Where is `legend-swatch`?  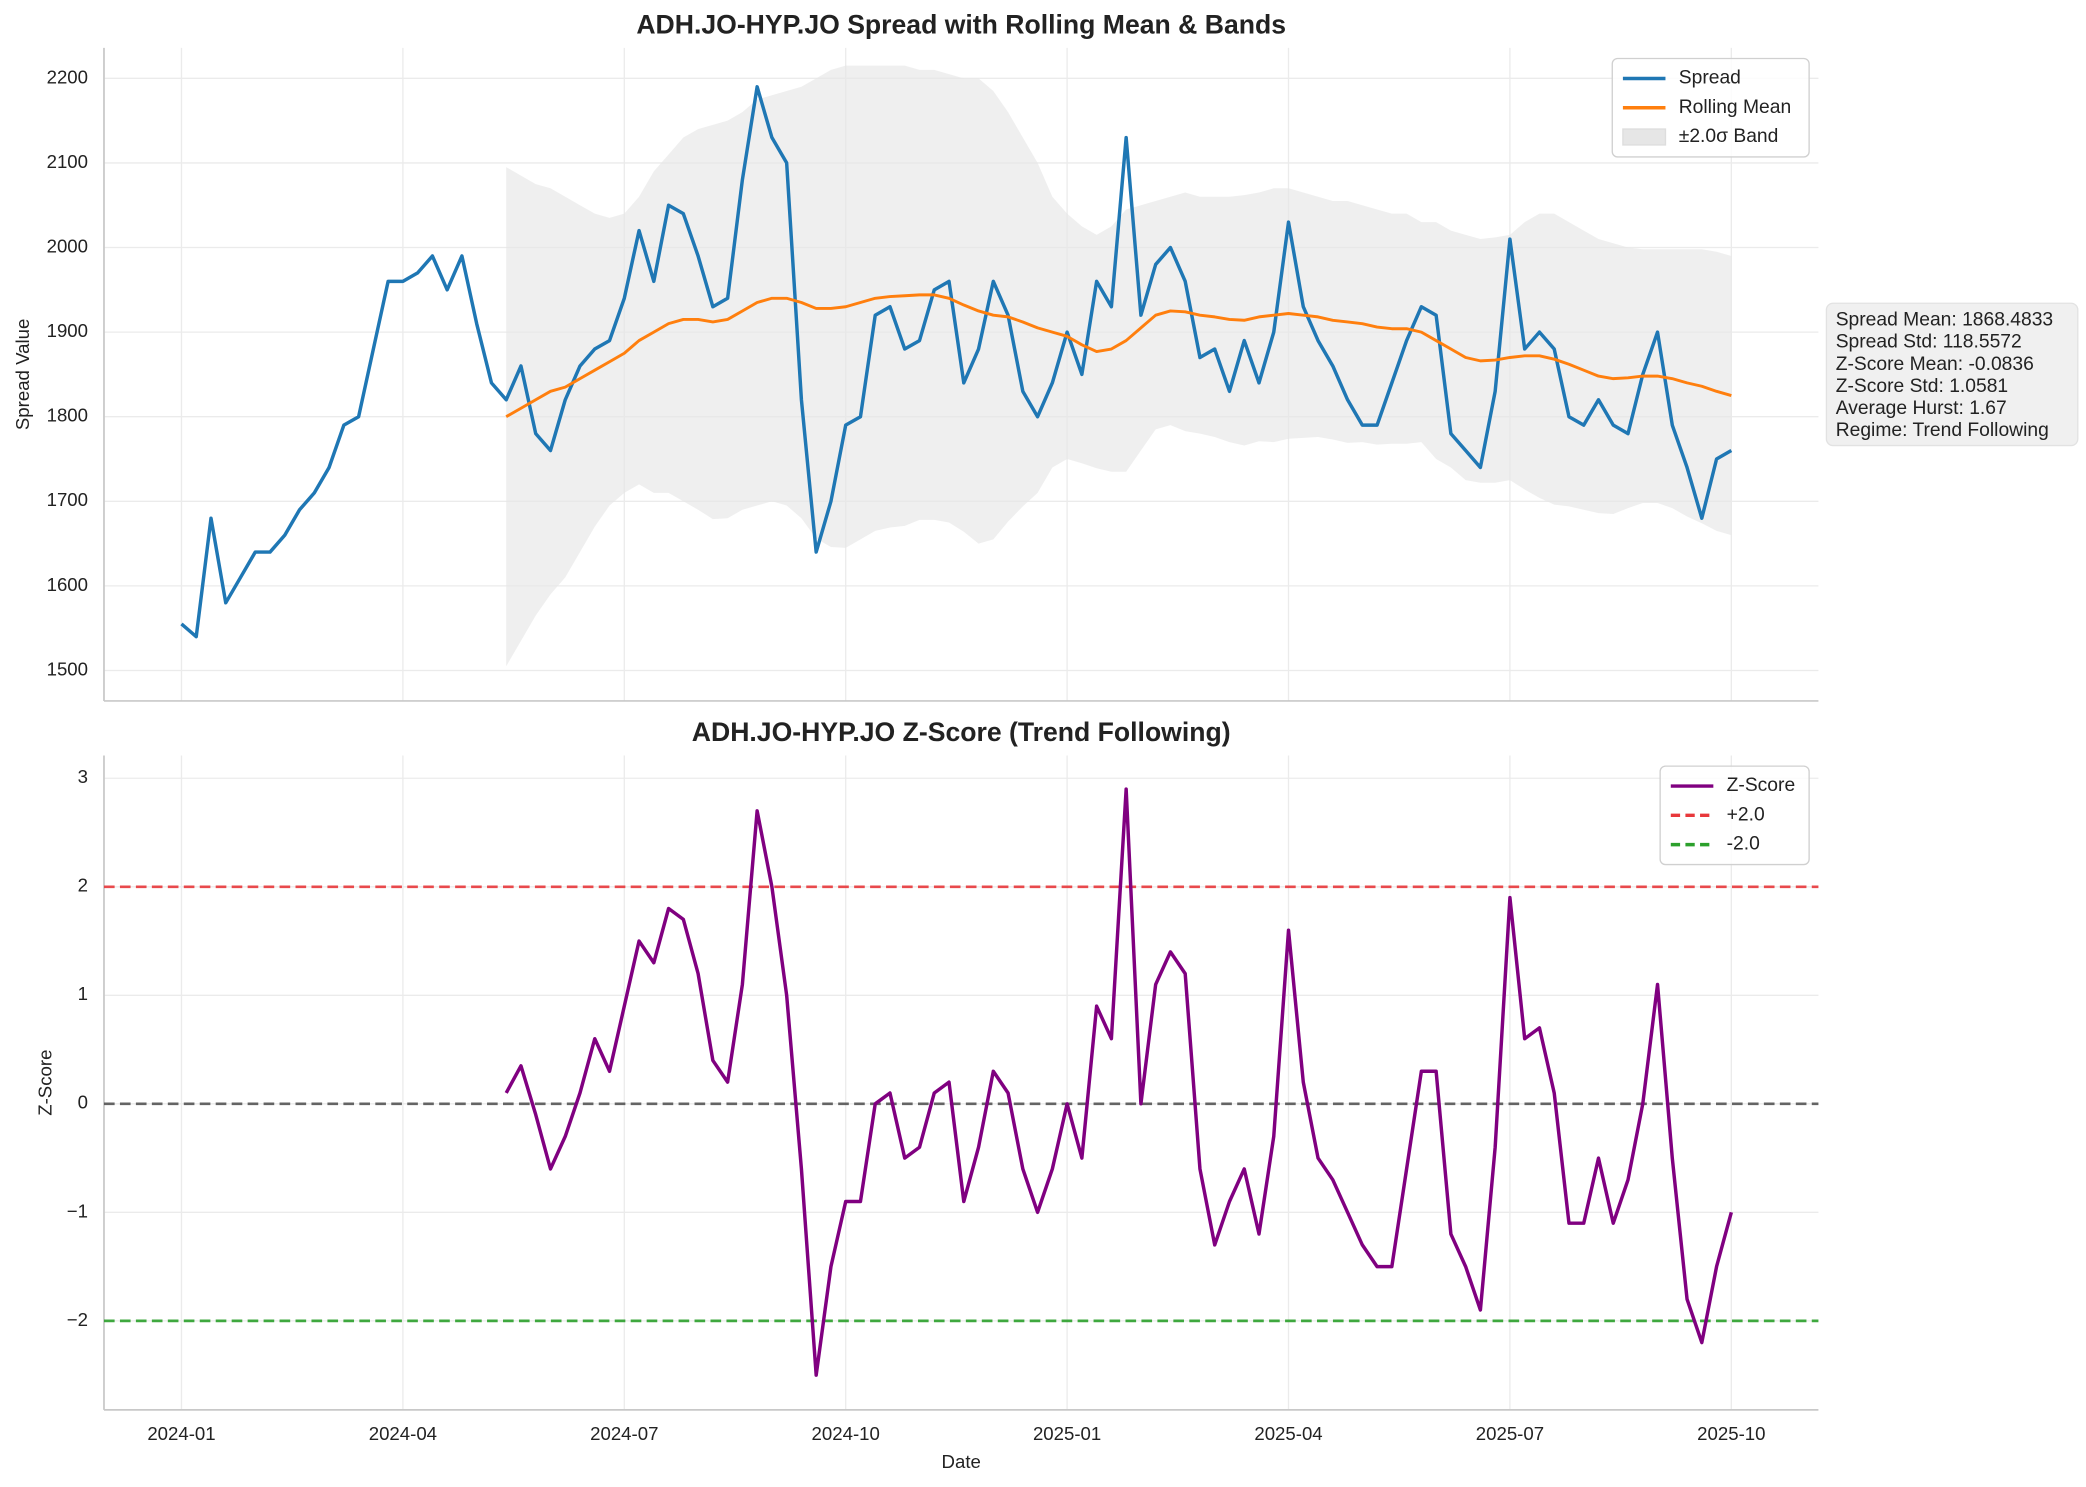 legend-swatch is located at coordinates (1644, 137).